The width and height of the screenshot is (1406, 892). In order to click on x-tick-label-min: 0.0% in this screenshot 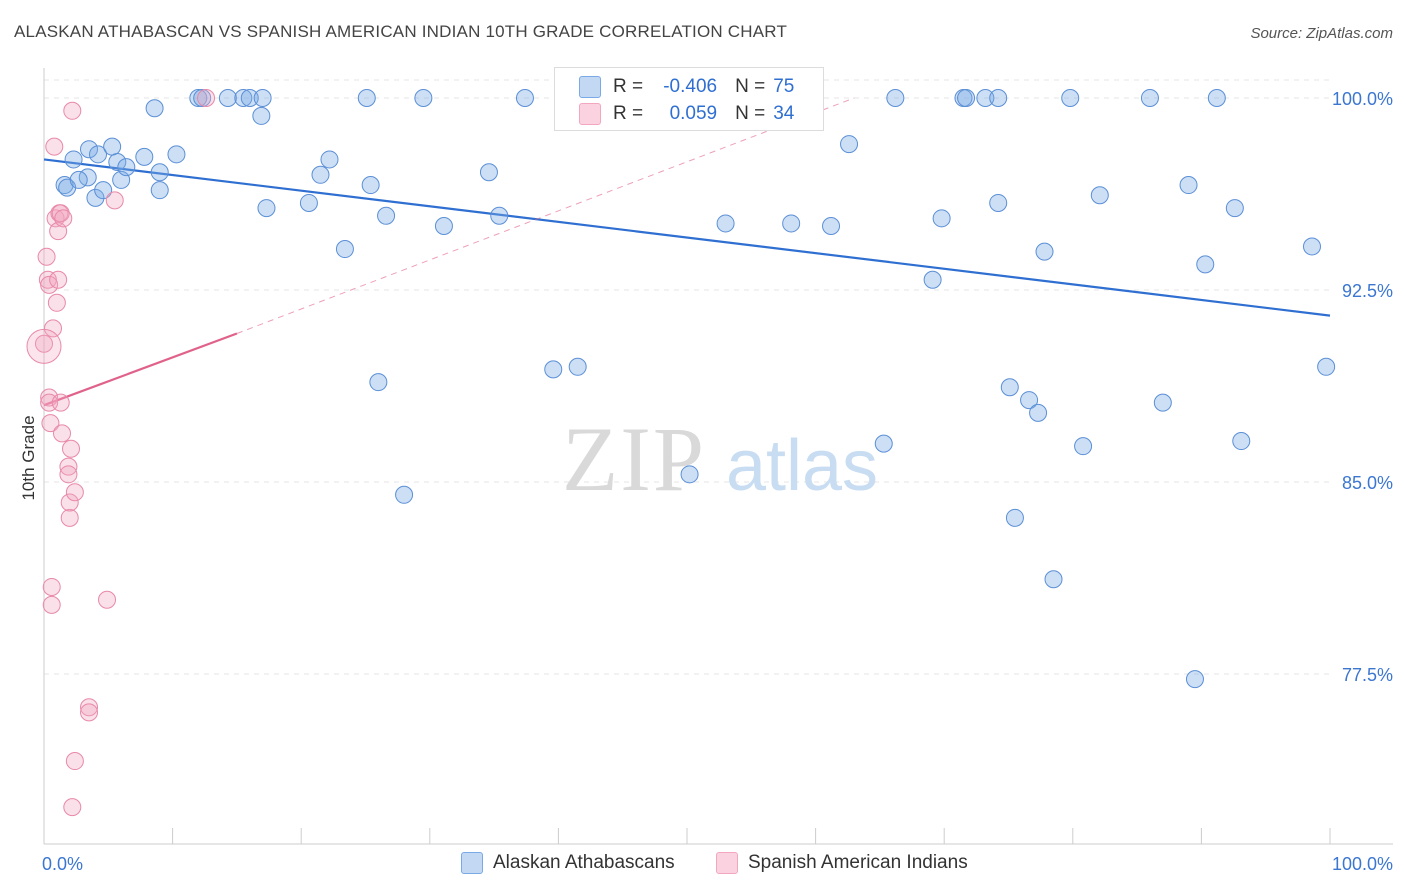, I will do `click(62, 864)`.